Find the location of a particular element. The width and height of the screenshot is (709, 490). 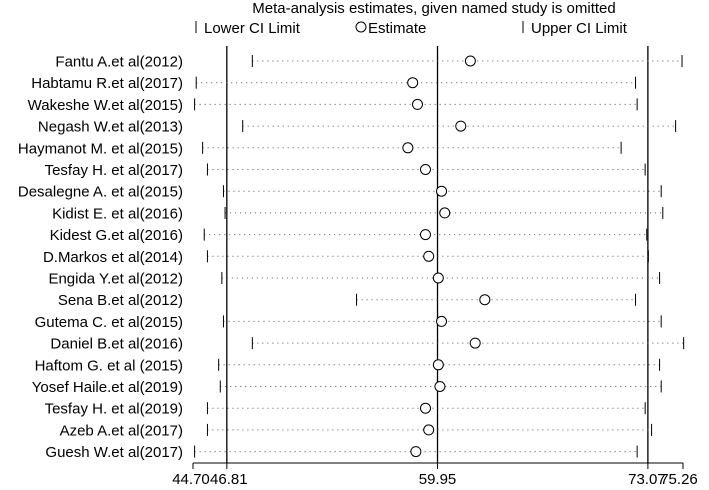

study-row: Haftom G. et al (2015) is located at coordinates (348, 365).